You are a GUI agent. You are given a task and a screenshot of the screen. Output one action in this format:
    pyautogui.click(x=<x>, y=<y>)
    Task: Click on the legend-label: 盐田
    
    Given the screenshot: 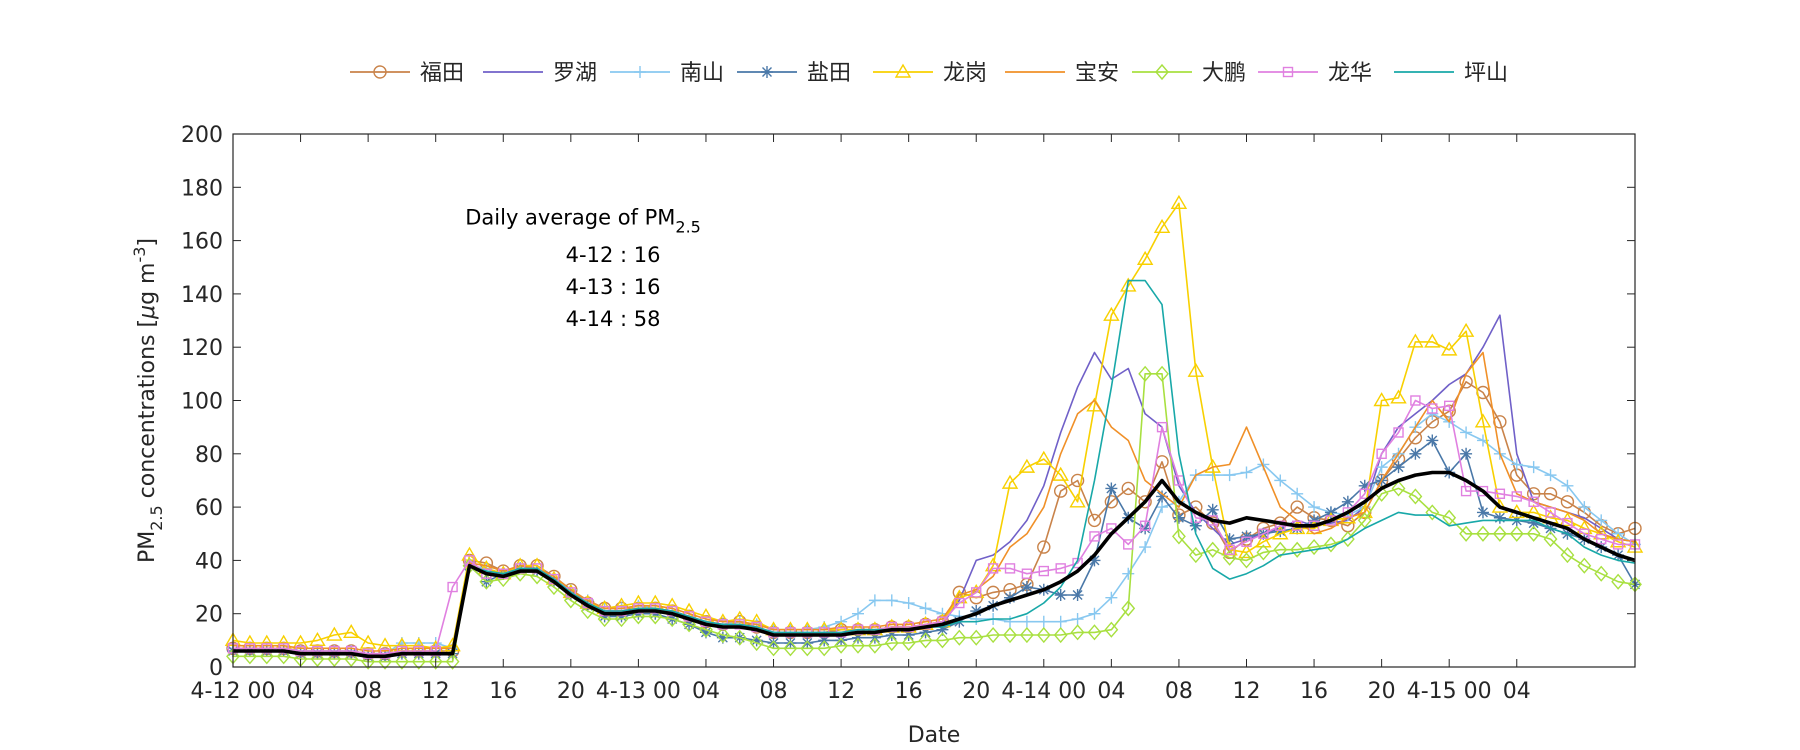 What is the action you would take?
    pyautogui.click(x=829, y=73)
    